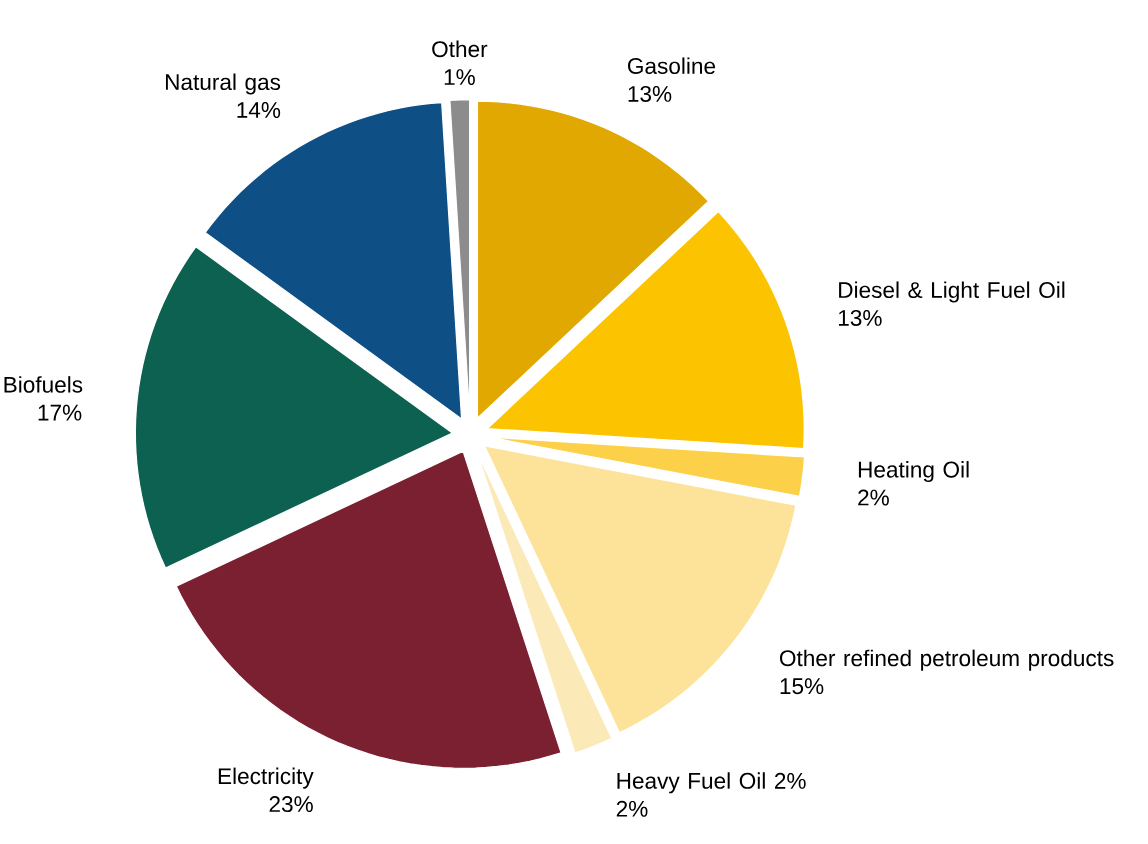 The width and height of the screenshot is (1148, 844). What do you see at coordinates (43, 384) in the screenshot?
I see `slice-label: Biofuels` at bounding box center [43, 384].